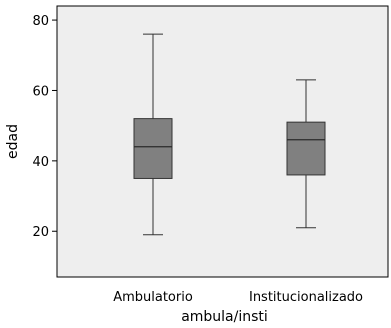 Image resolution: width=391 pixels, height=328 pixels. Describe the element at coordinates (13, 141) in the screenshot. I see `y-axis-label: edad` at that location.